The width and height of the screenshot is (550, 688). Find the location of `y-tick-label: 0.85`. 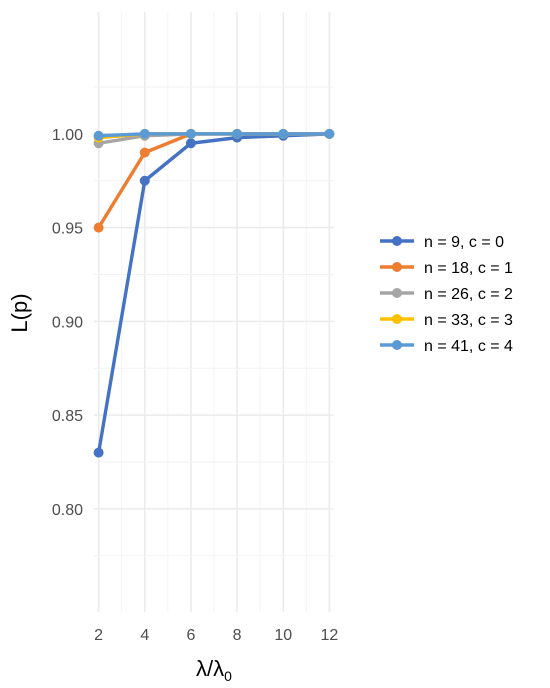

y-tick-label: 0.85 is located at coordinates (67, 416).